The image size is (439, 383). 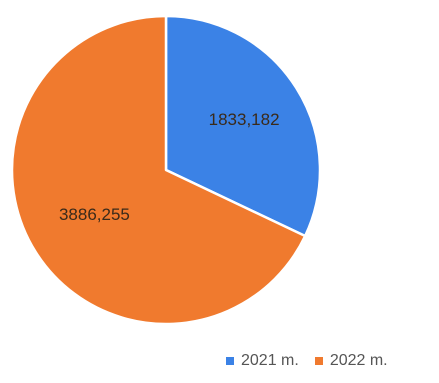 I want to click on legend-item-2021: 2021 m., so click(x=262, y=361).